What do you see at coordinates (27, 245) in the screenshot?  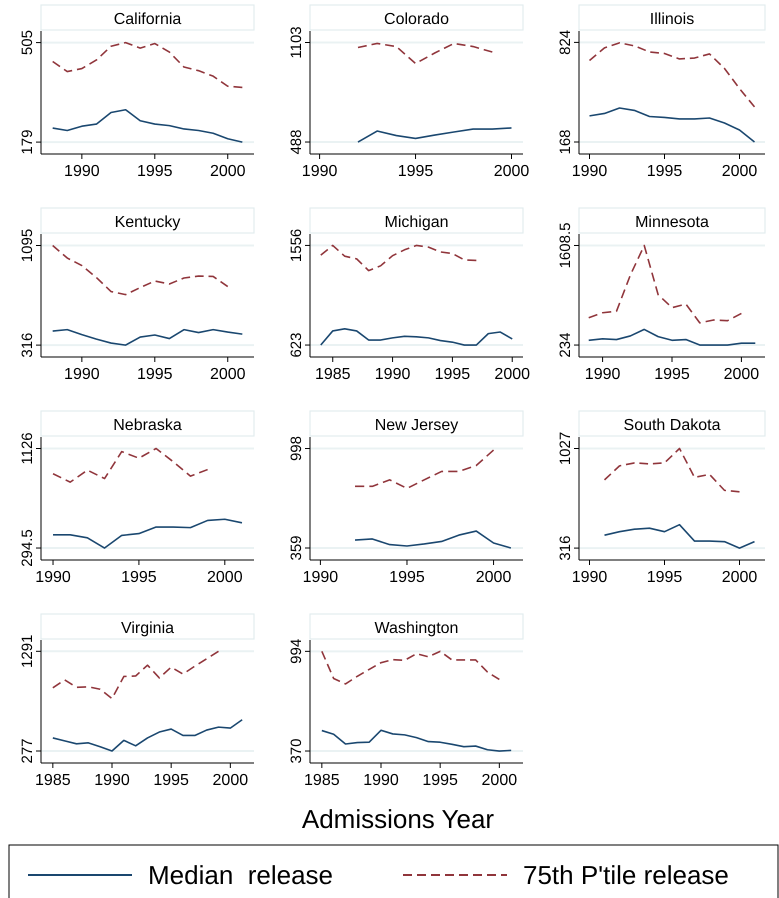 I see `y-tick-label: 1095` at bounding box center [27, 245].